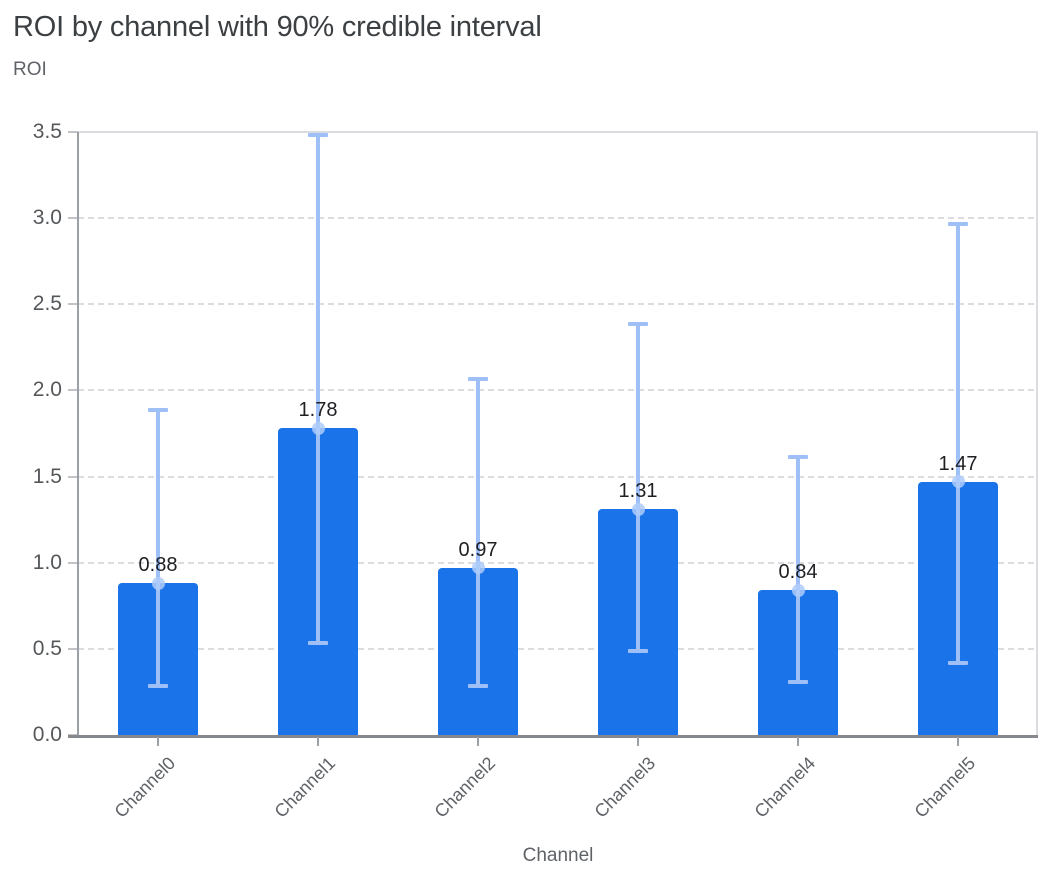 The height and width of the screenshot is (886, 1048). What do you see at coordinates (798, 590) in the screenshot?
I see `point-estimate-marker-channel4` at bounding box center [798, 590].